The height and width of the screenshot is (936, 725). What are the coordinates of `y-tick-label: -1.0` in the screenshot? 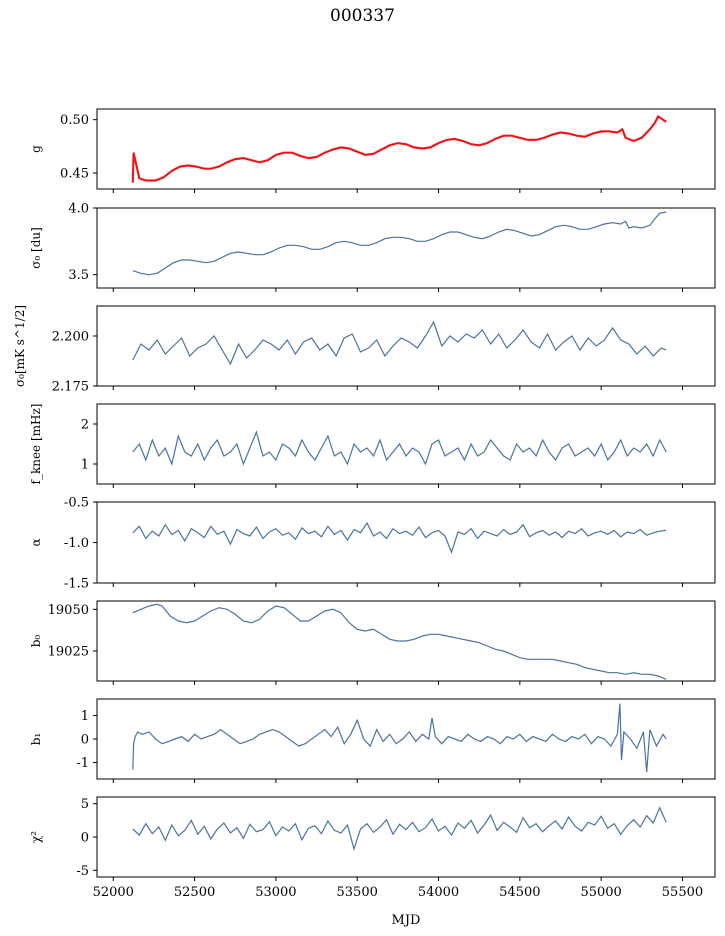 It's located at (76, 543).